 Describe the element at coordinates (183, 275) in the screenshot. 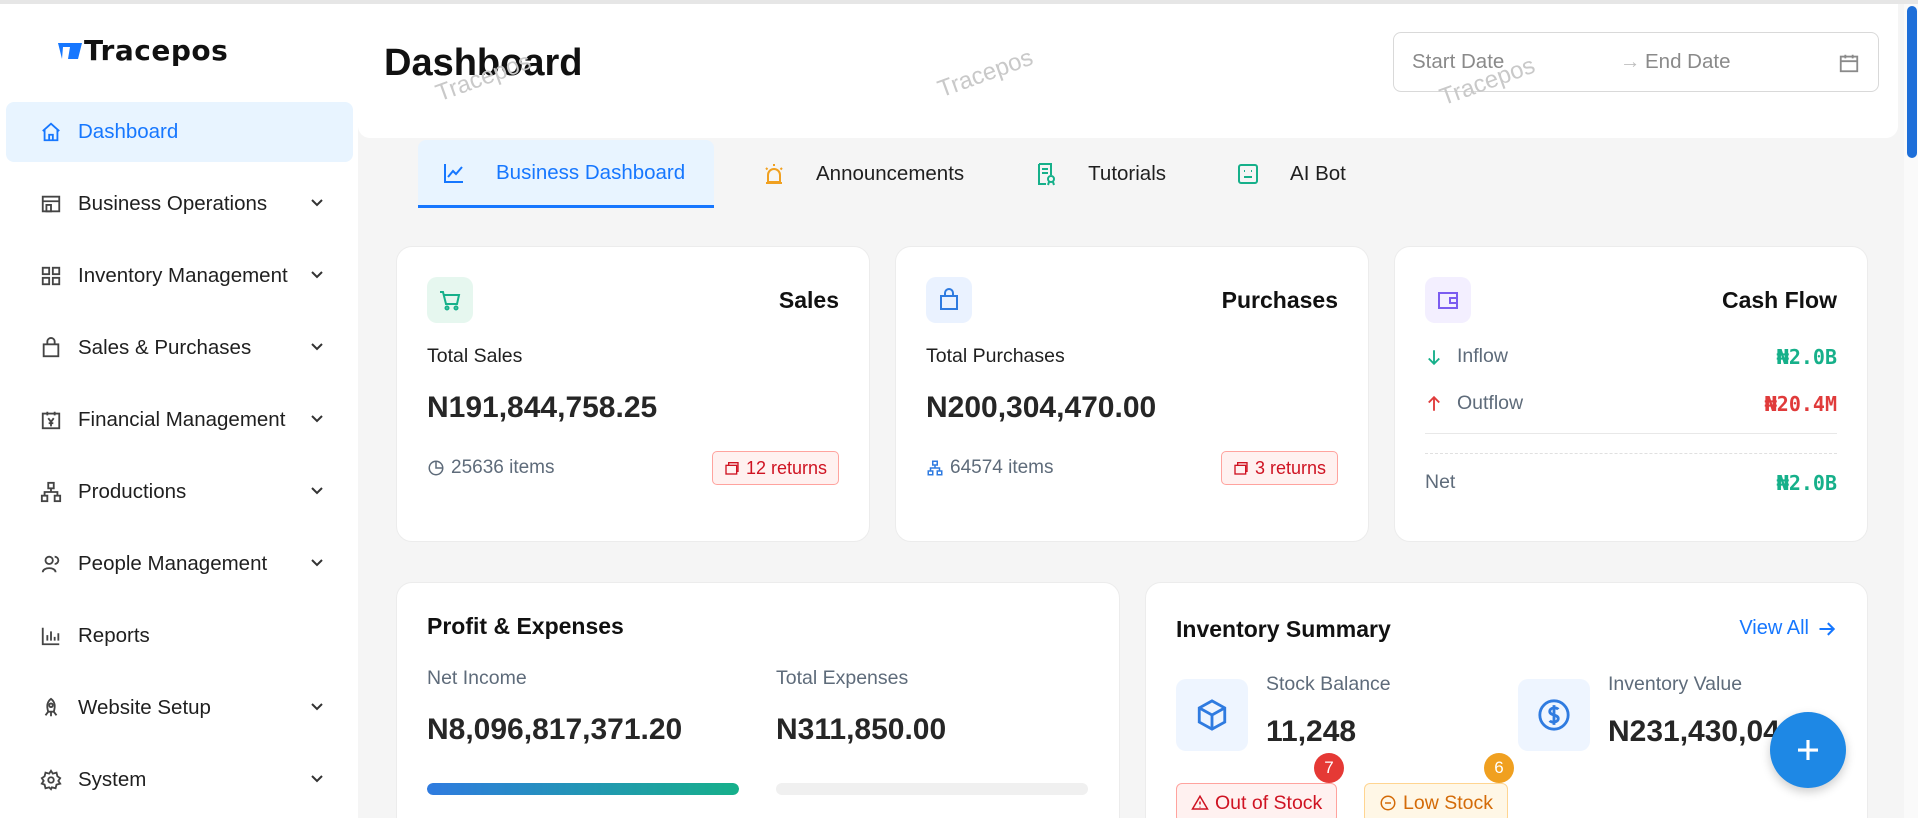

I see `sidebar-item-label: Inventory Management` at that location.